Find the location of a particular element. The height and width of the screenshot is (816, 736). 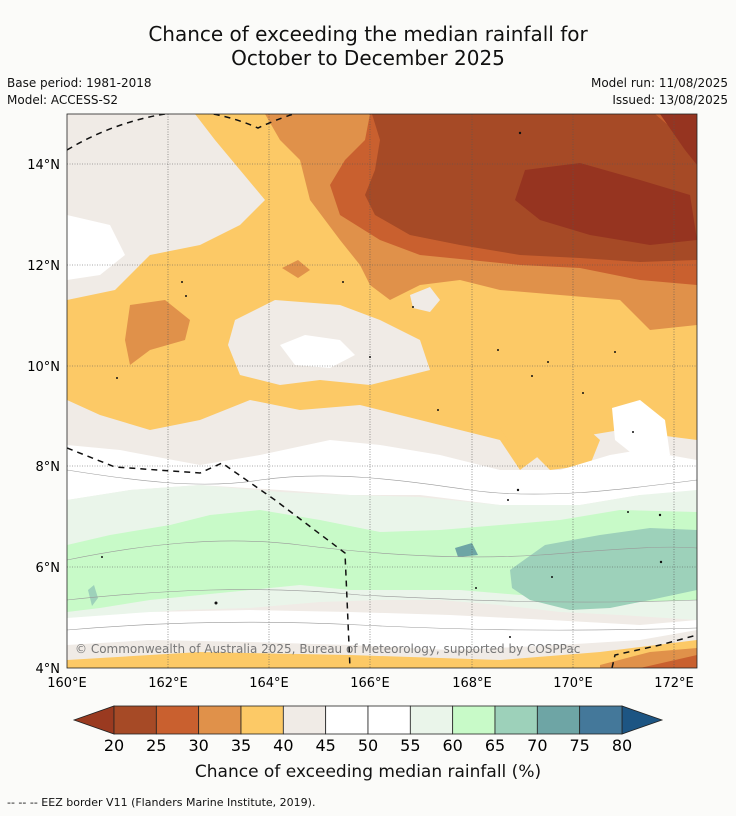

meta-right: Model run: 11/08/2025 Issued: 13/08/2025 is located at coordinates (659, 92).